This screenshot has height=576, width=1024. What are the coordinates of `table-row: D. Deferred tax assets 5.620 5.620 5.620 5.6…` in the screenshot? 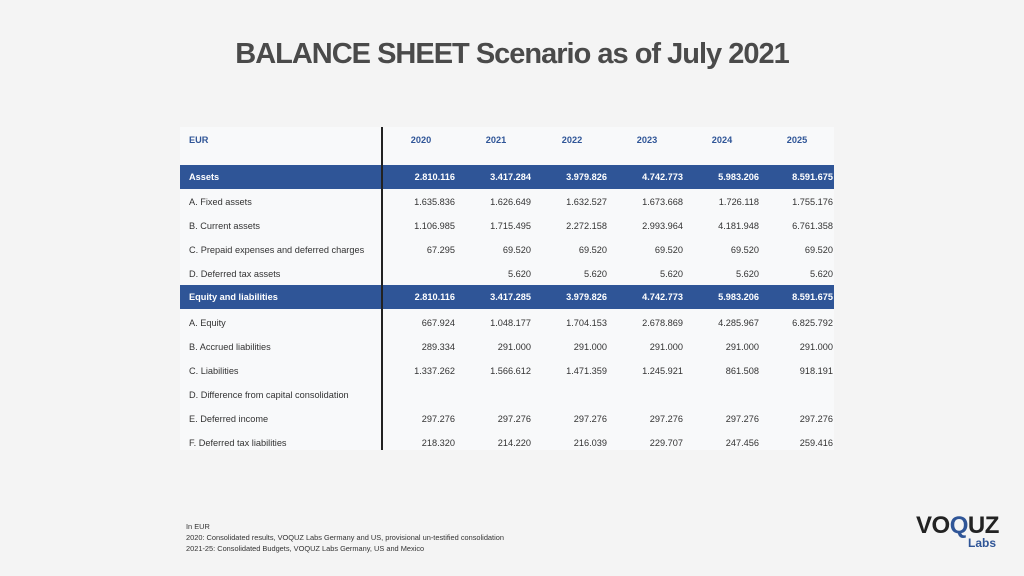 It's located at (507, 274).